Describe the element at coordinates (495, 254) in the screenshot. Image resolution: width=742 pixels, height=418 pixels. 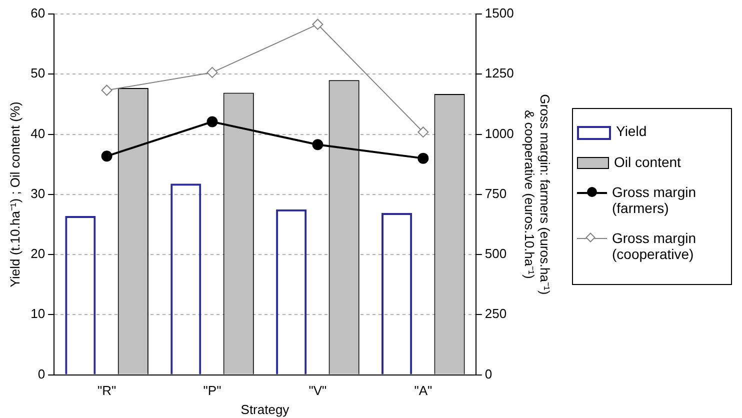
I see `y2-tick-label: 500` at that location.